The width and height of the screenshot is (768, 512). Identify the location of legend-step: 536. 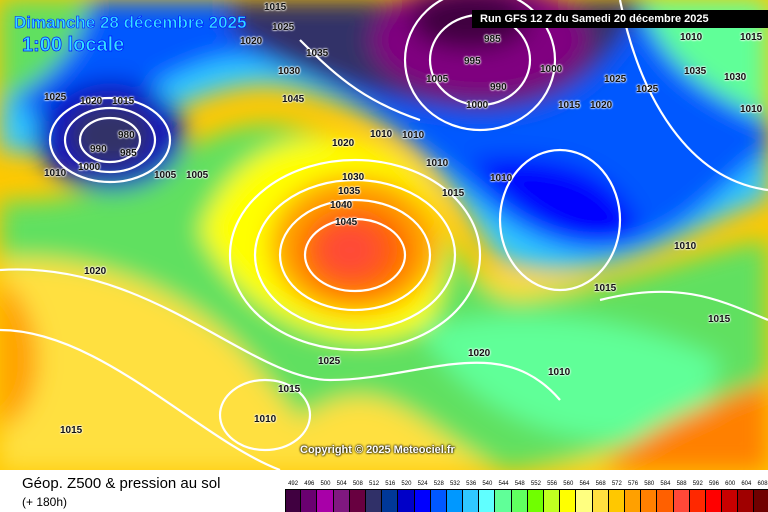
(471, 496).